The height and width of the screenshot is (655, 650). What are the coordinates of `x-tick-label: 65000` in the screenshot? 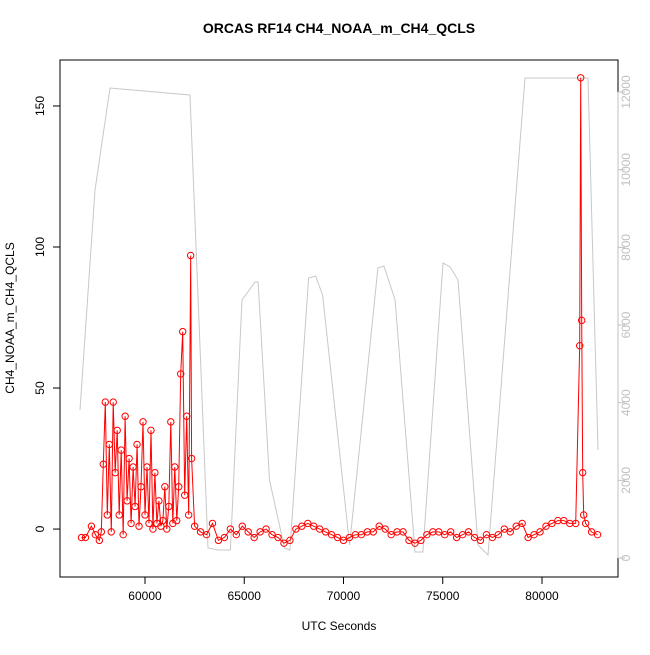 It's located at (245, 596).